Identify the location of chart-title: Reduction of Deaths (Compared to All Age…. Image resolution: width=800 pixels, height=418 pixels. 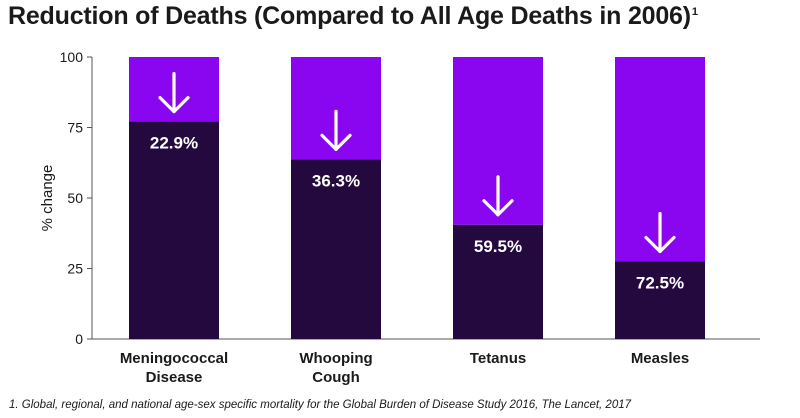
(353, 16).